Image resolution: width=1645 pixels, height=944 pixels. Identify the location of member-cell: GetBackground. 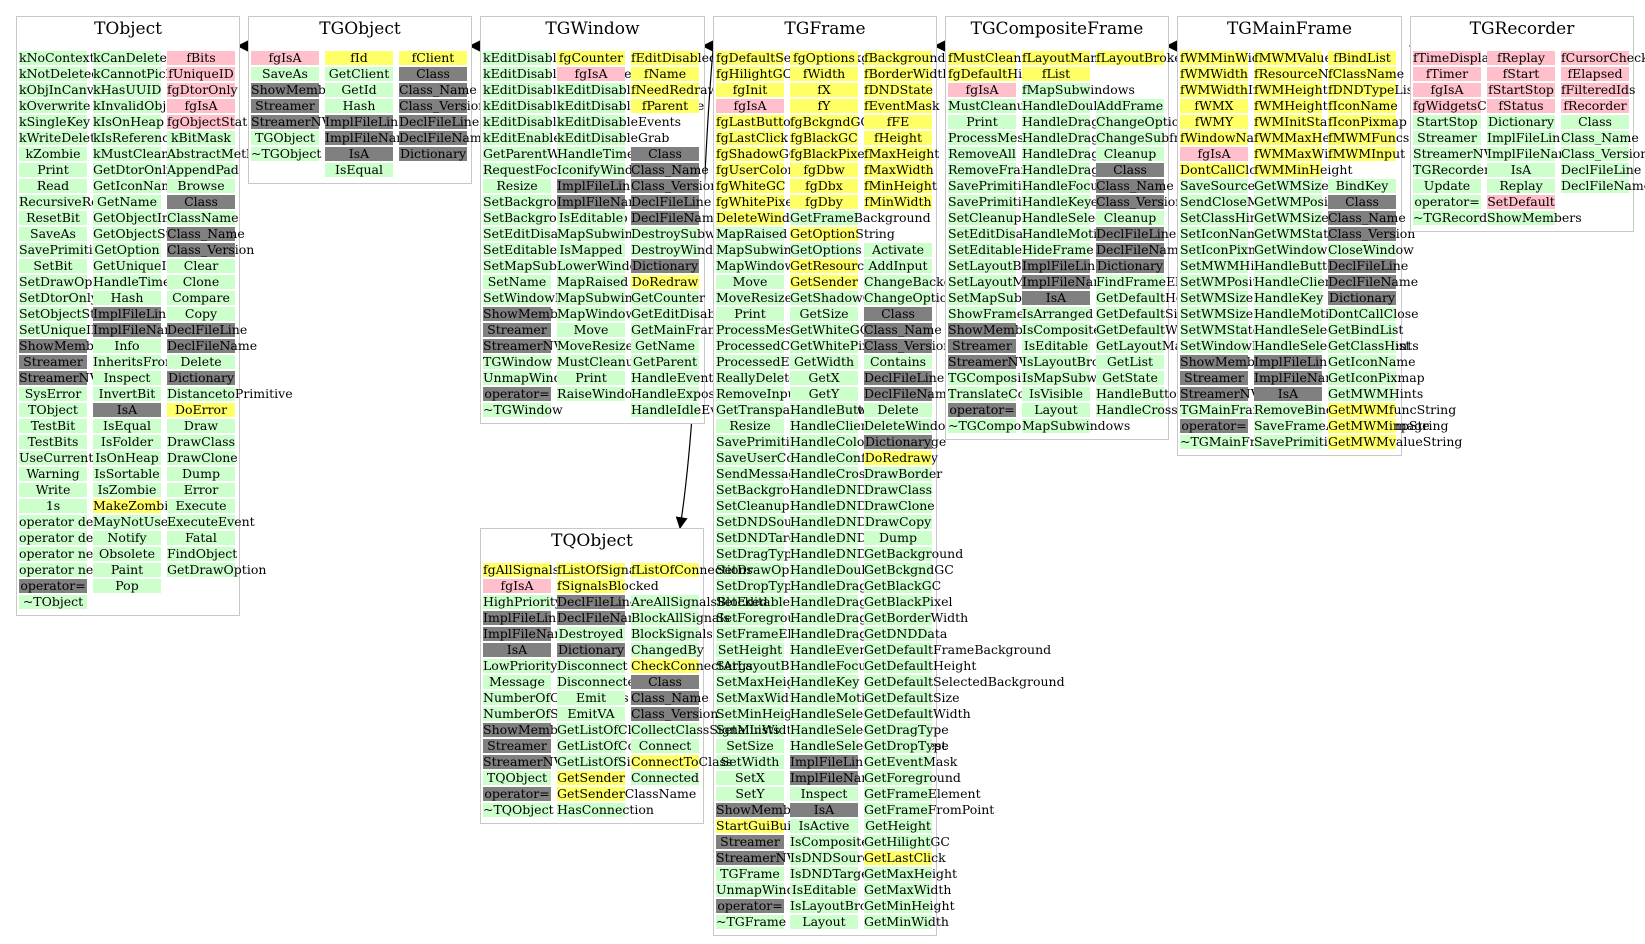
(913, 554).